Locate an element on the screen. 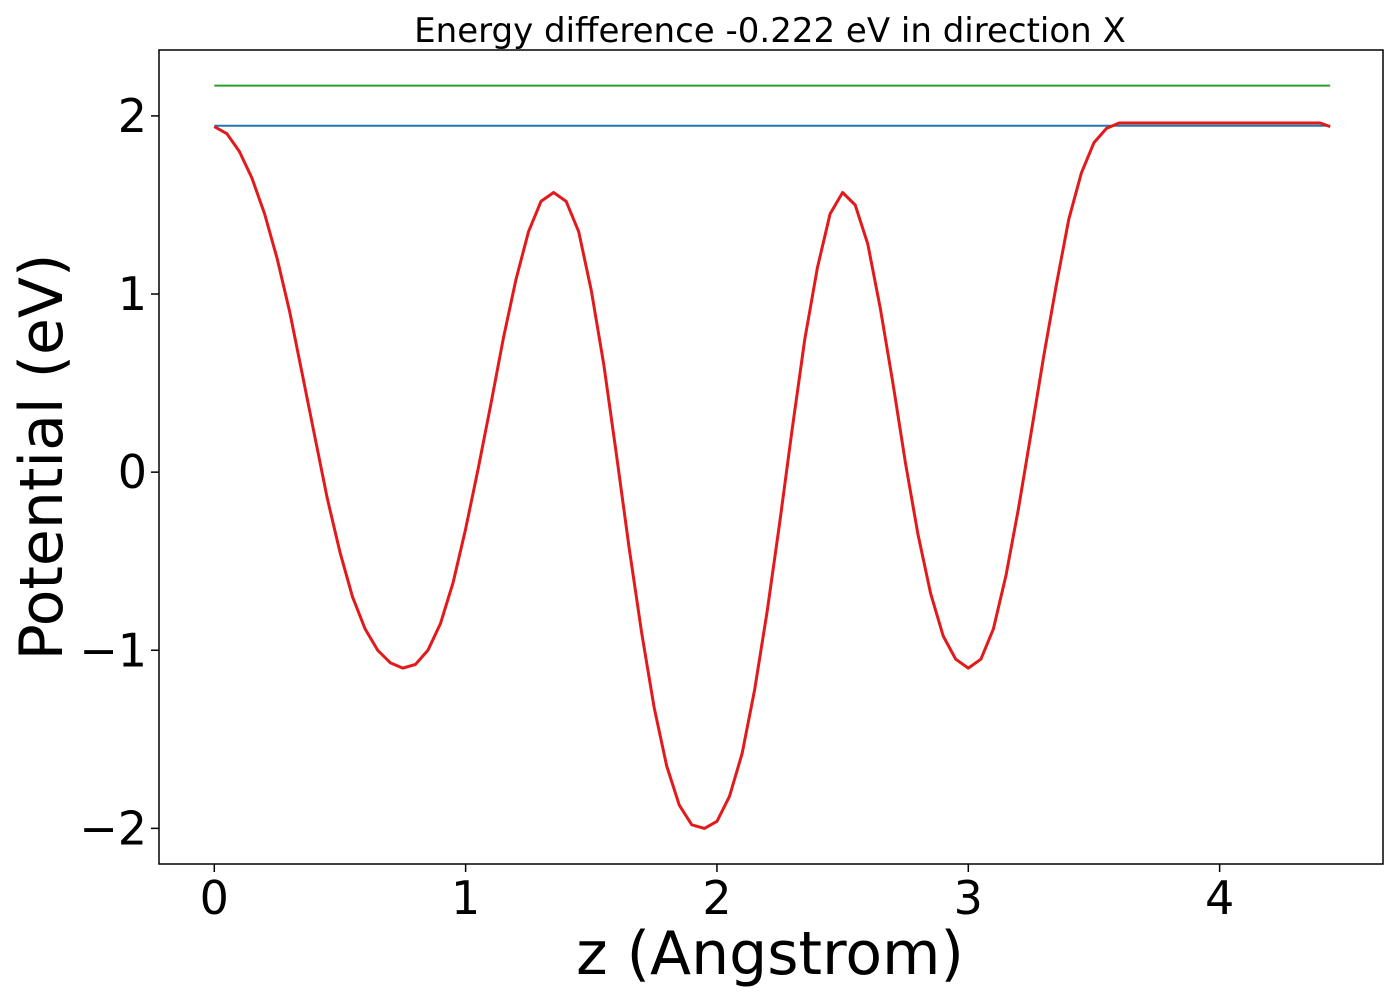  x-axis-label: z (Angstrom) is located at coordinates (770, 954).